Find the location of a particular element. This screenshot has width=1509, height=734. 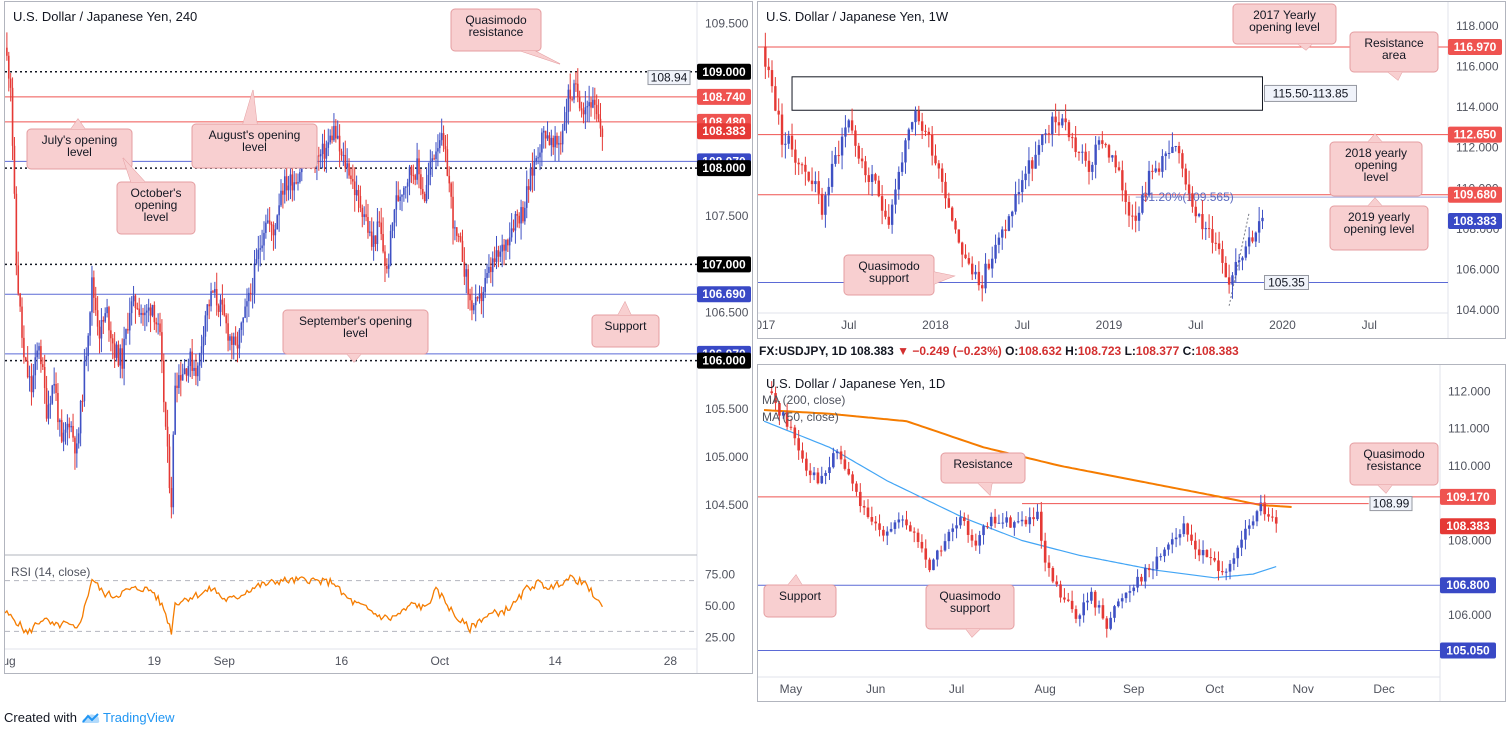

price-tag: 108.740 is located at coordinates (724, 97).